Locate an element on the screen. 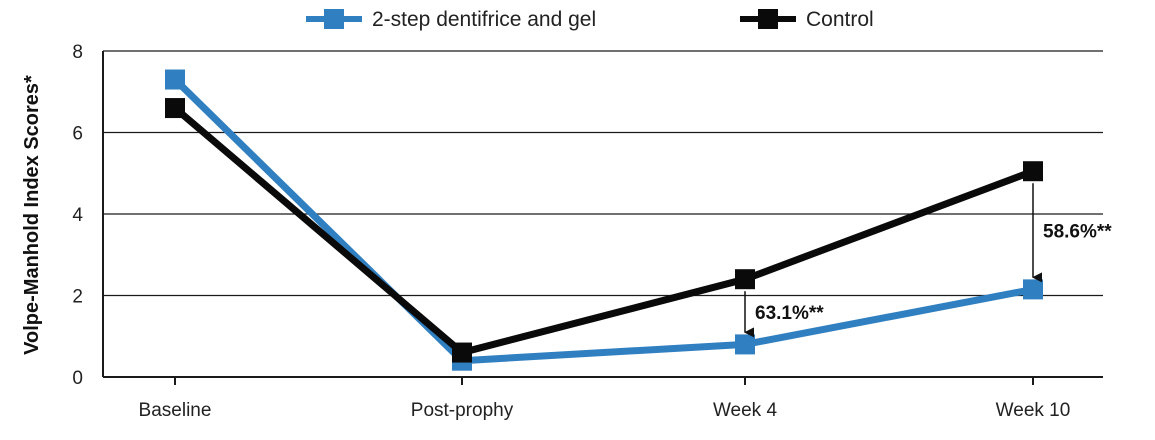 This screenshot has width=1155, height=440. legend-item-series-1: 2-step dentifrice and gel is located at coordinates (451, 19).